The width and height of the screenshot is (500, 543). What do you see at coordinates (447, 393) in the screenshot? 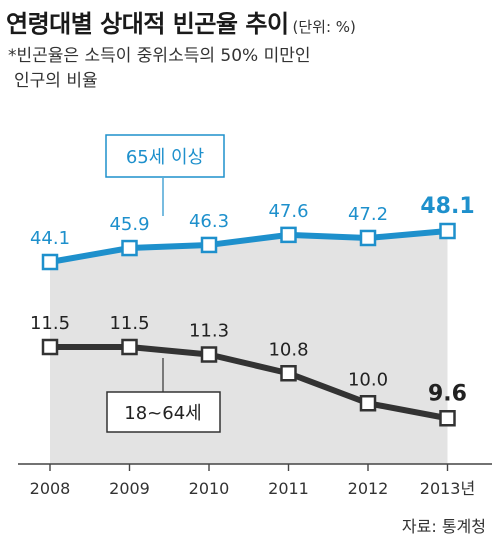
I see `data-label-working: 9.6` at bounding box center [447, 393].